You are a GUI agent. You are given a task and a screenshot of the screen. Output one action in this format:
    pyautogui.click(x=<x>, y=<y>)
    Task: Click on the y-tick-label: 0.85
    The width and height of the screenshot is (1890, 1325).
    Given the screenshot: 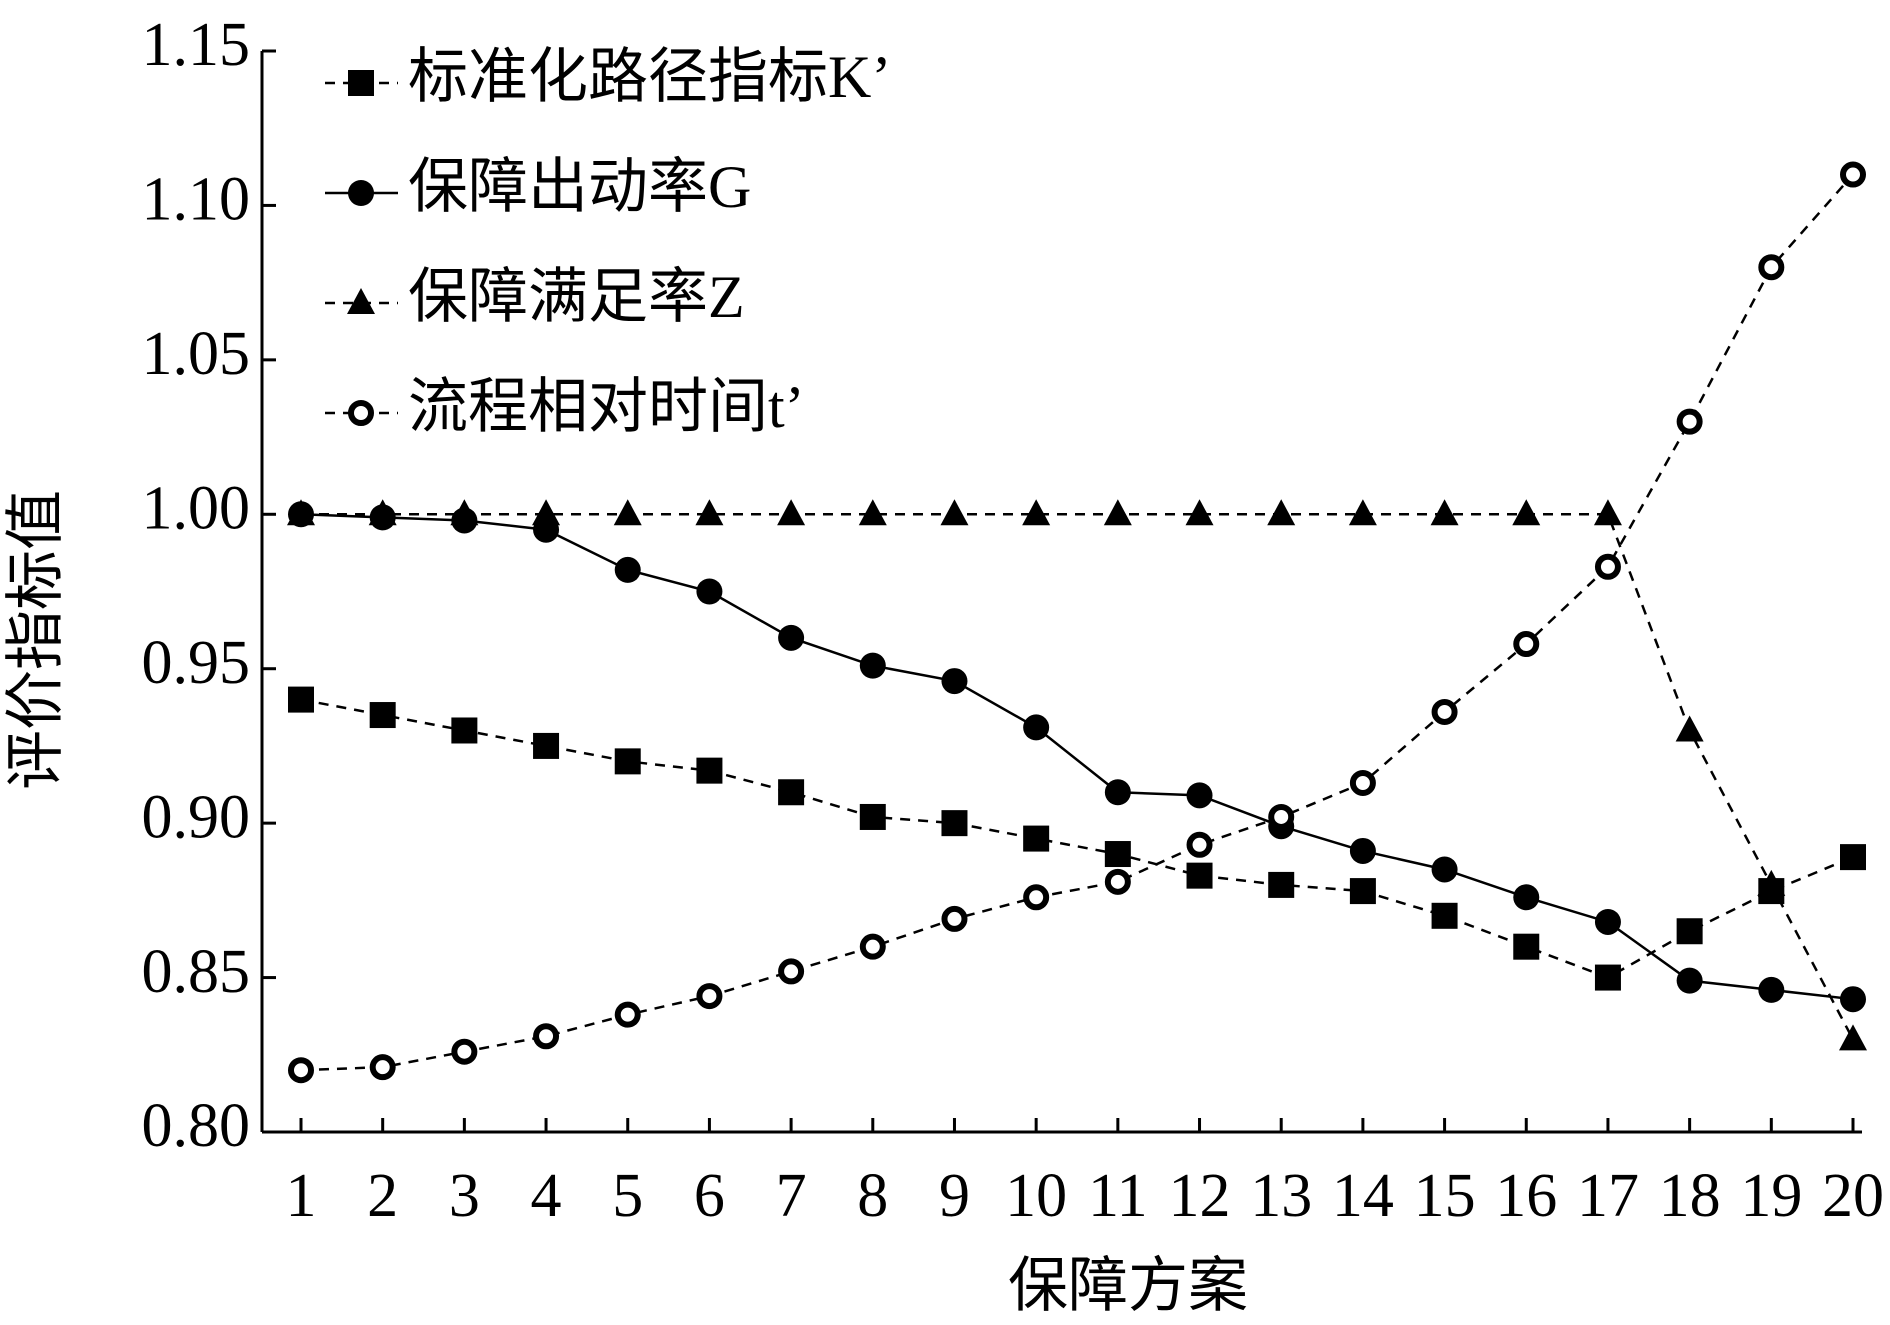 What is the action you would take?
    pyautogui.click(x=196, y=972)
    